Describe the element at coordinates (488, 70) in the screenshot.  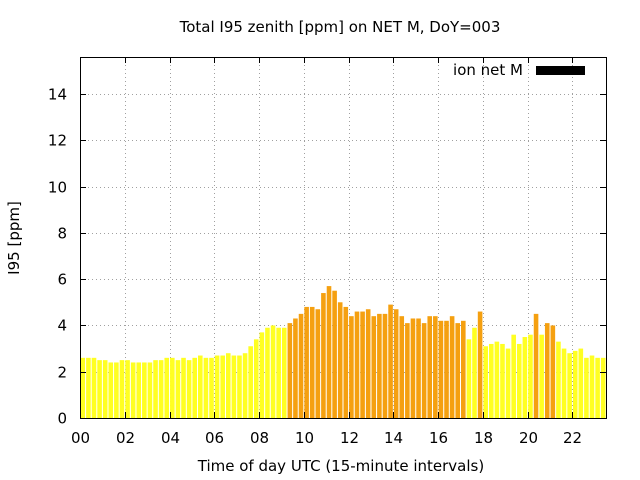
I see `legend-label: ion net M` at that location.